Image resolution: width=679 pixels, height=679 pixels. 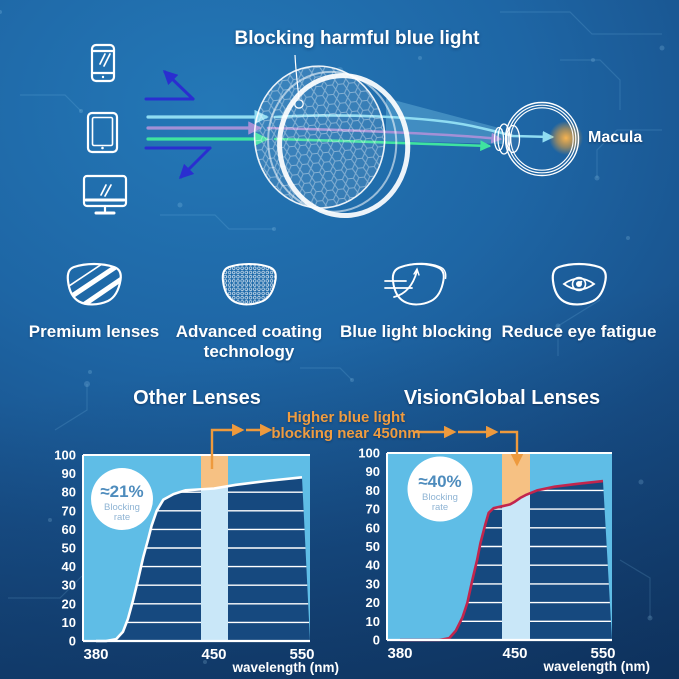 What do you see at coordinates (579, 284) in the screenshot?
I see `eye-lens-icon` at bounding box center [579, 284].